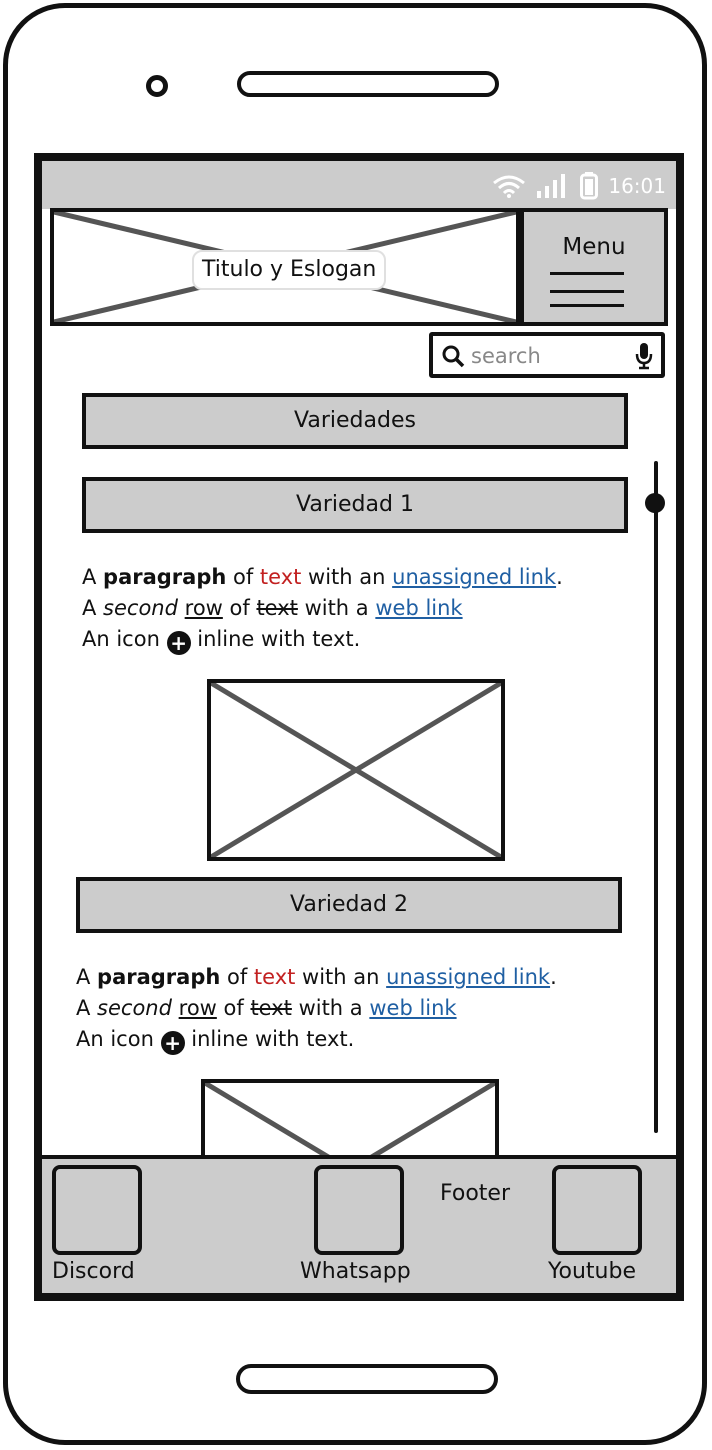 The height and width of the screenshot is (1450, 712). I want to click on scrollbar-track, so click(656, 797).